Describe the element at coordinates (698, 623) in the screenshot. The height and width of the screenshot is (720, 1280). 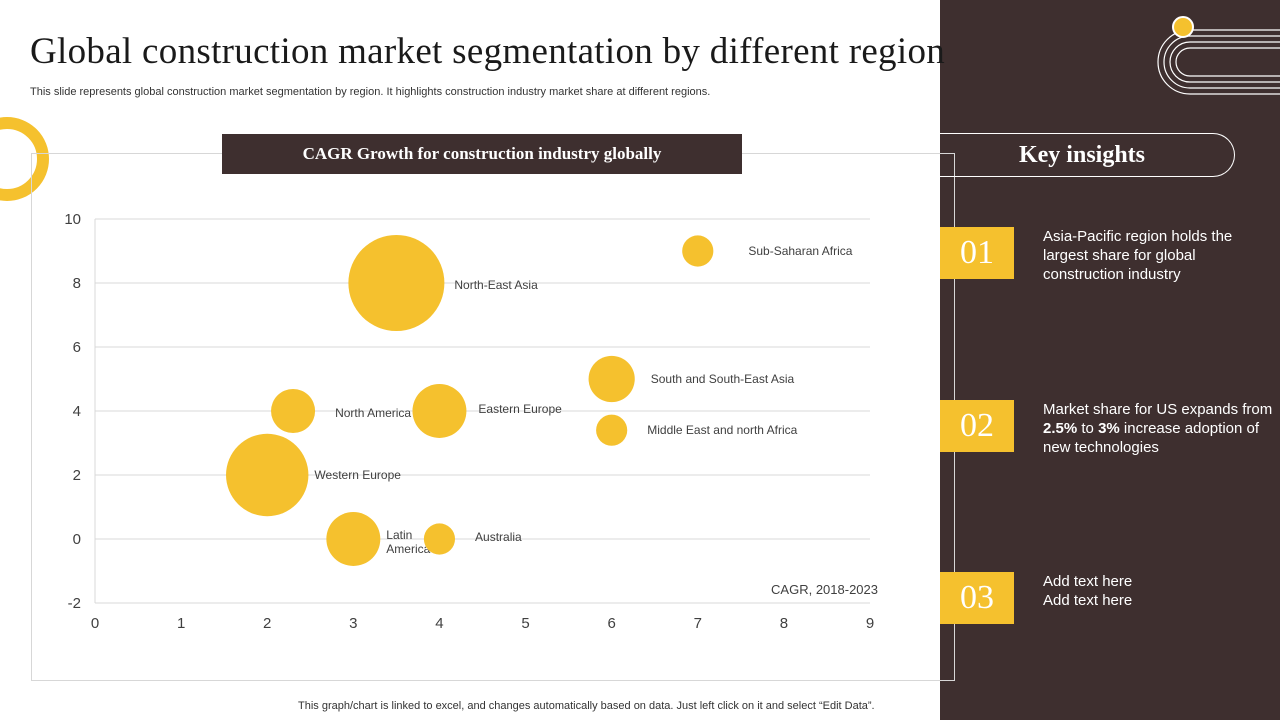
I see `x-tick-label: 7` at that location.